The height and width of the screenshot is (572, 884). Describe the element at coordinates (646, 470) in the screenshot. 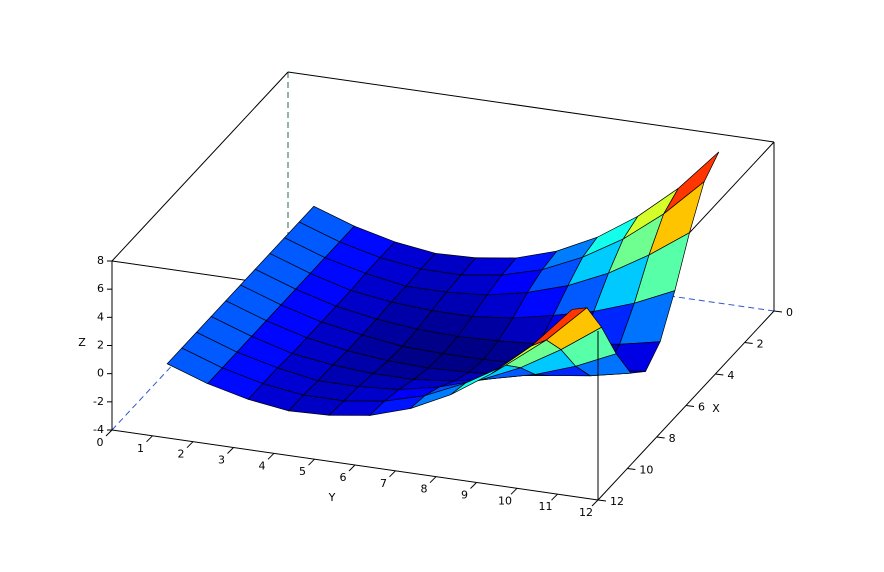

I see `x-tick-label: 10` at that location.